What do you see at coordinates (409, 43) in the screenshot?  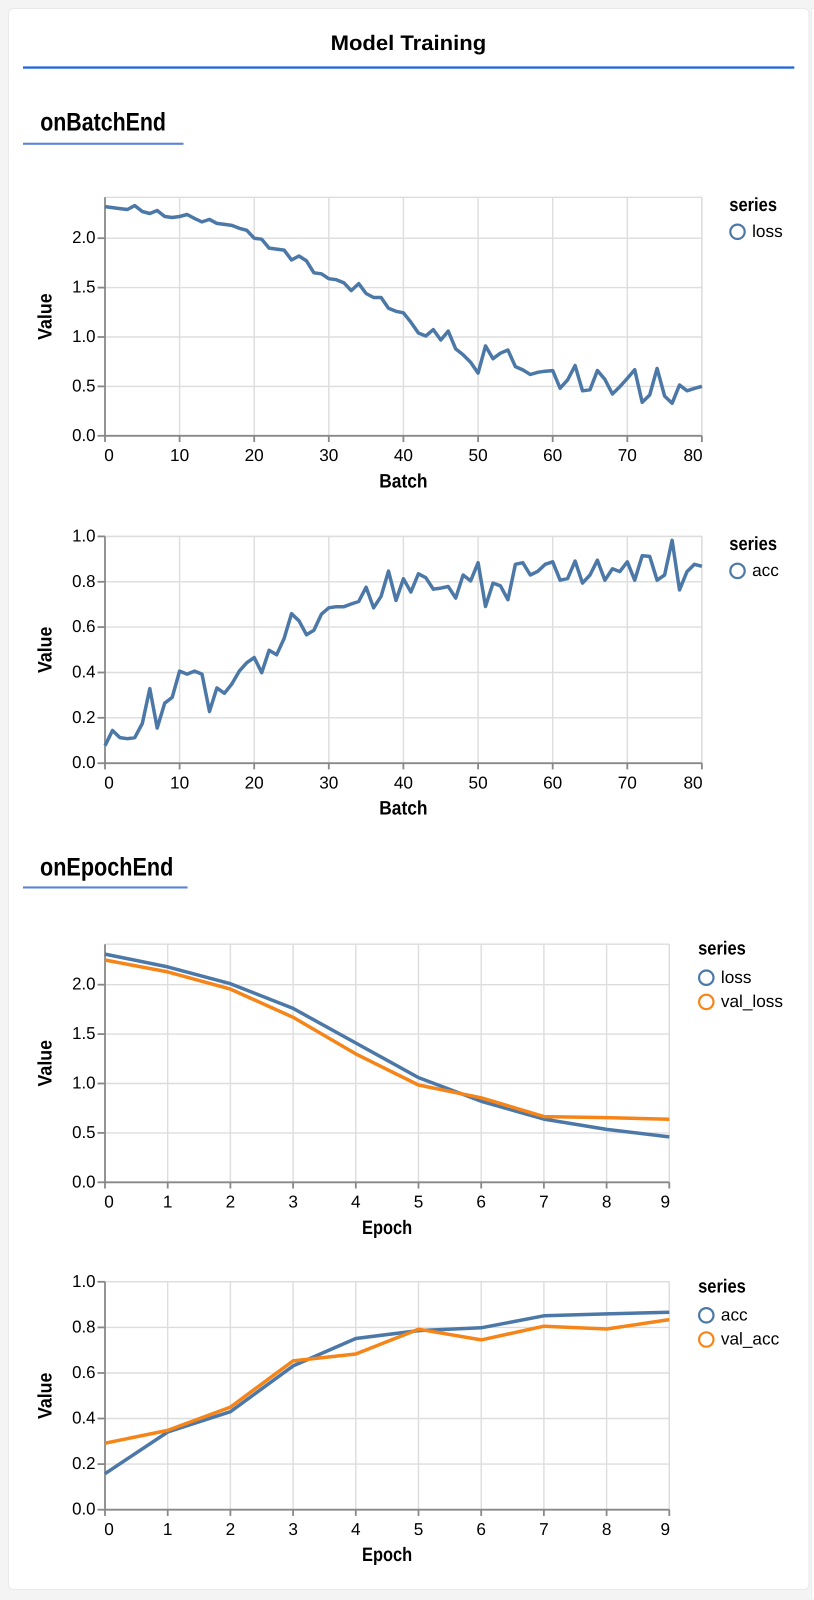 I see `svg-text: Model Training` at bounding box center [409, 43].